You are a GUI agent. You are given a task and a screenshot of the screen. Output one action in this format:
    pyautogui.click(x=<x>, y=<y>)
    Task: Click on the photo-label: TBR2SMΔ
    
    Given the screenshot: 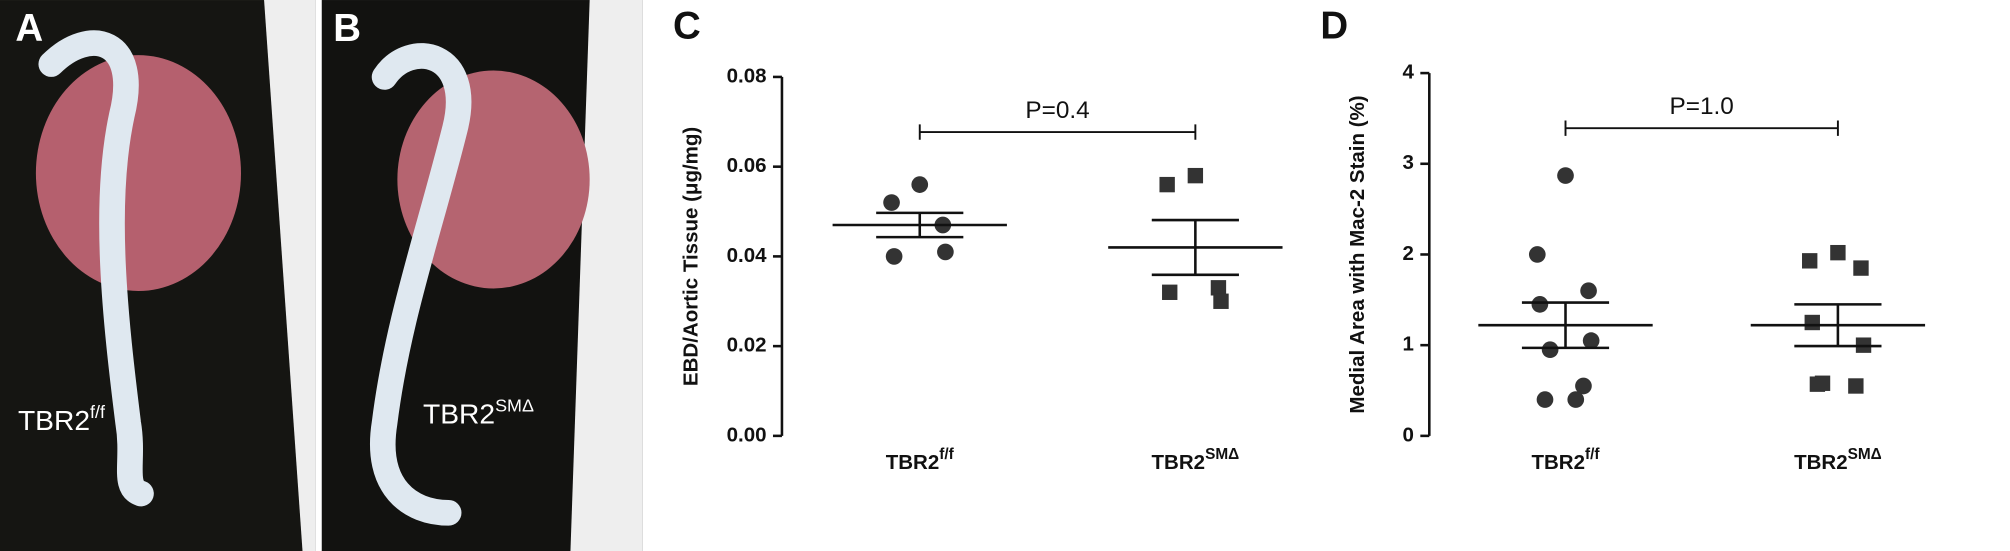 What is the action you would take?
    pyautogui.click(x=478, y=412)
    